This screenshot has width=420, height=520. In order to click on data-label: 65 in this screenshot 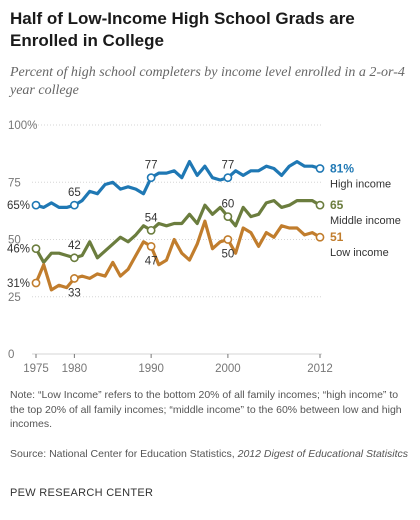, I will do `click(74, 193)`.